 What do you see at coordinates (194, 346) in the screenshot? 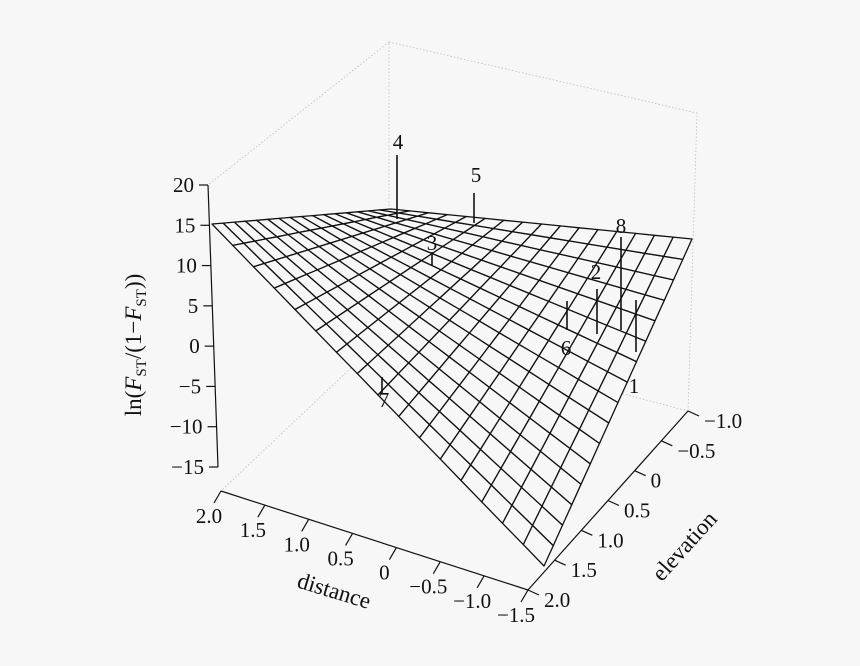
I see `z-axis-tick-label: 0` at bounding box center [194, 346].